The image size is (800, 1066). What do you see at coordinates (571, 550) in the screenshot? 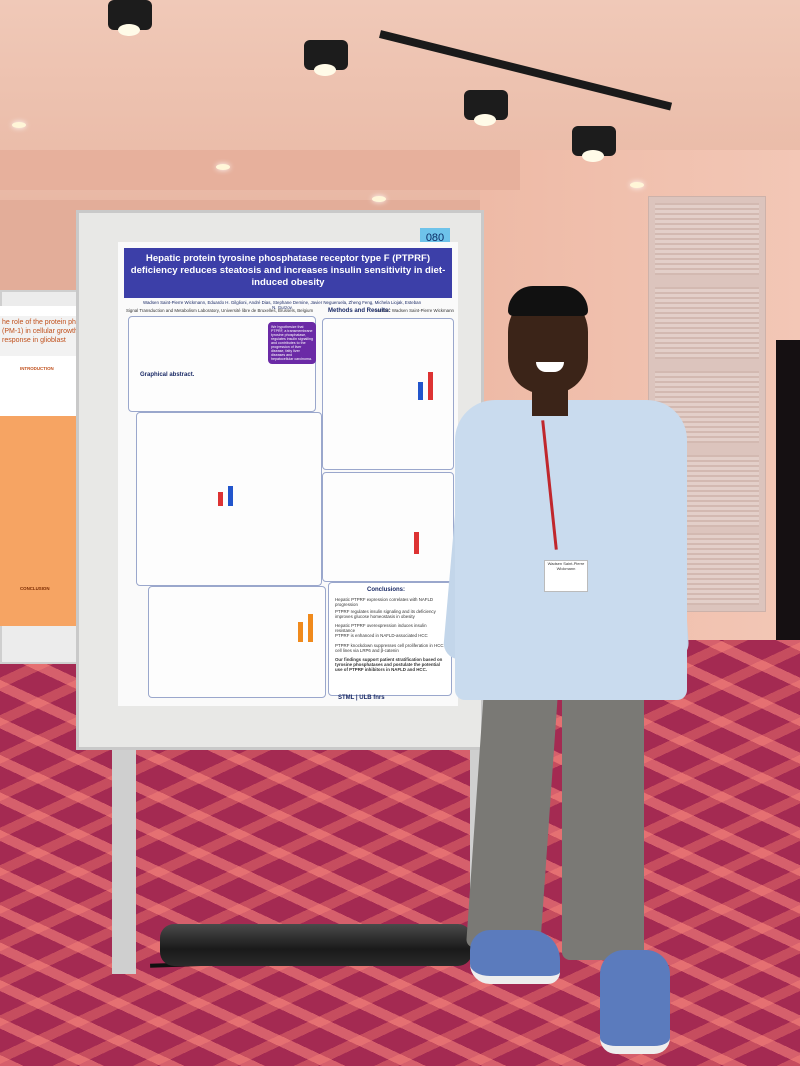
I see `shirt` at bounding box center [571, 550].